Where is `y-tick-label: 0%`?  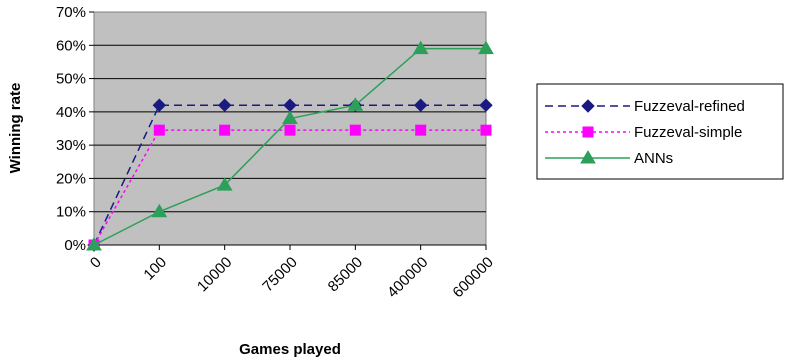 y-tick-label: 0% is located at coordinates (75, 245).